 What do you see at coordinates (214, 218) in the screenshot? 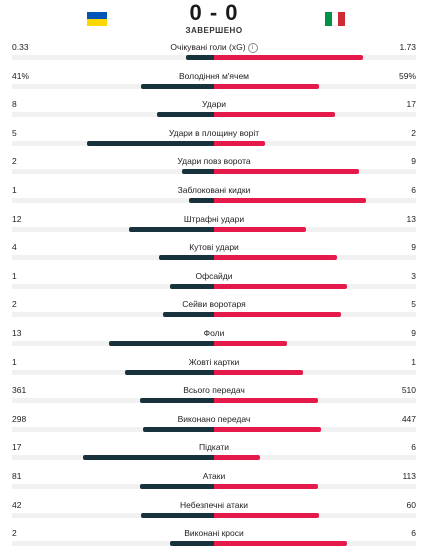
I see `stat-label-text: Штрафні удари` at bounding box center [214, 218].